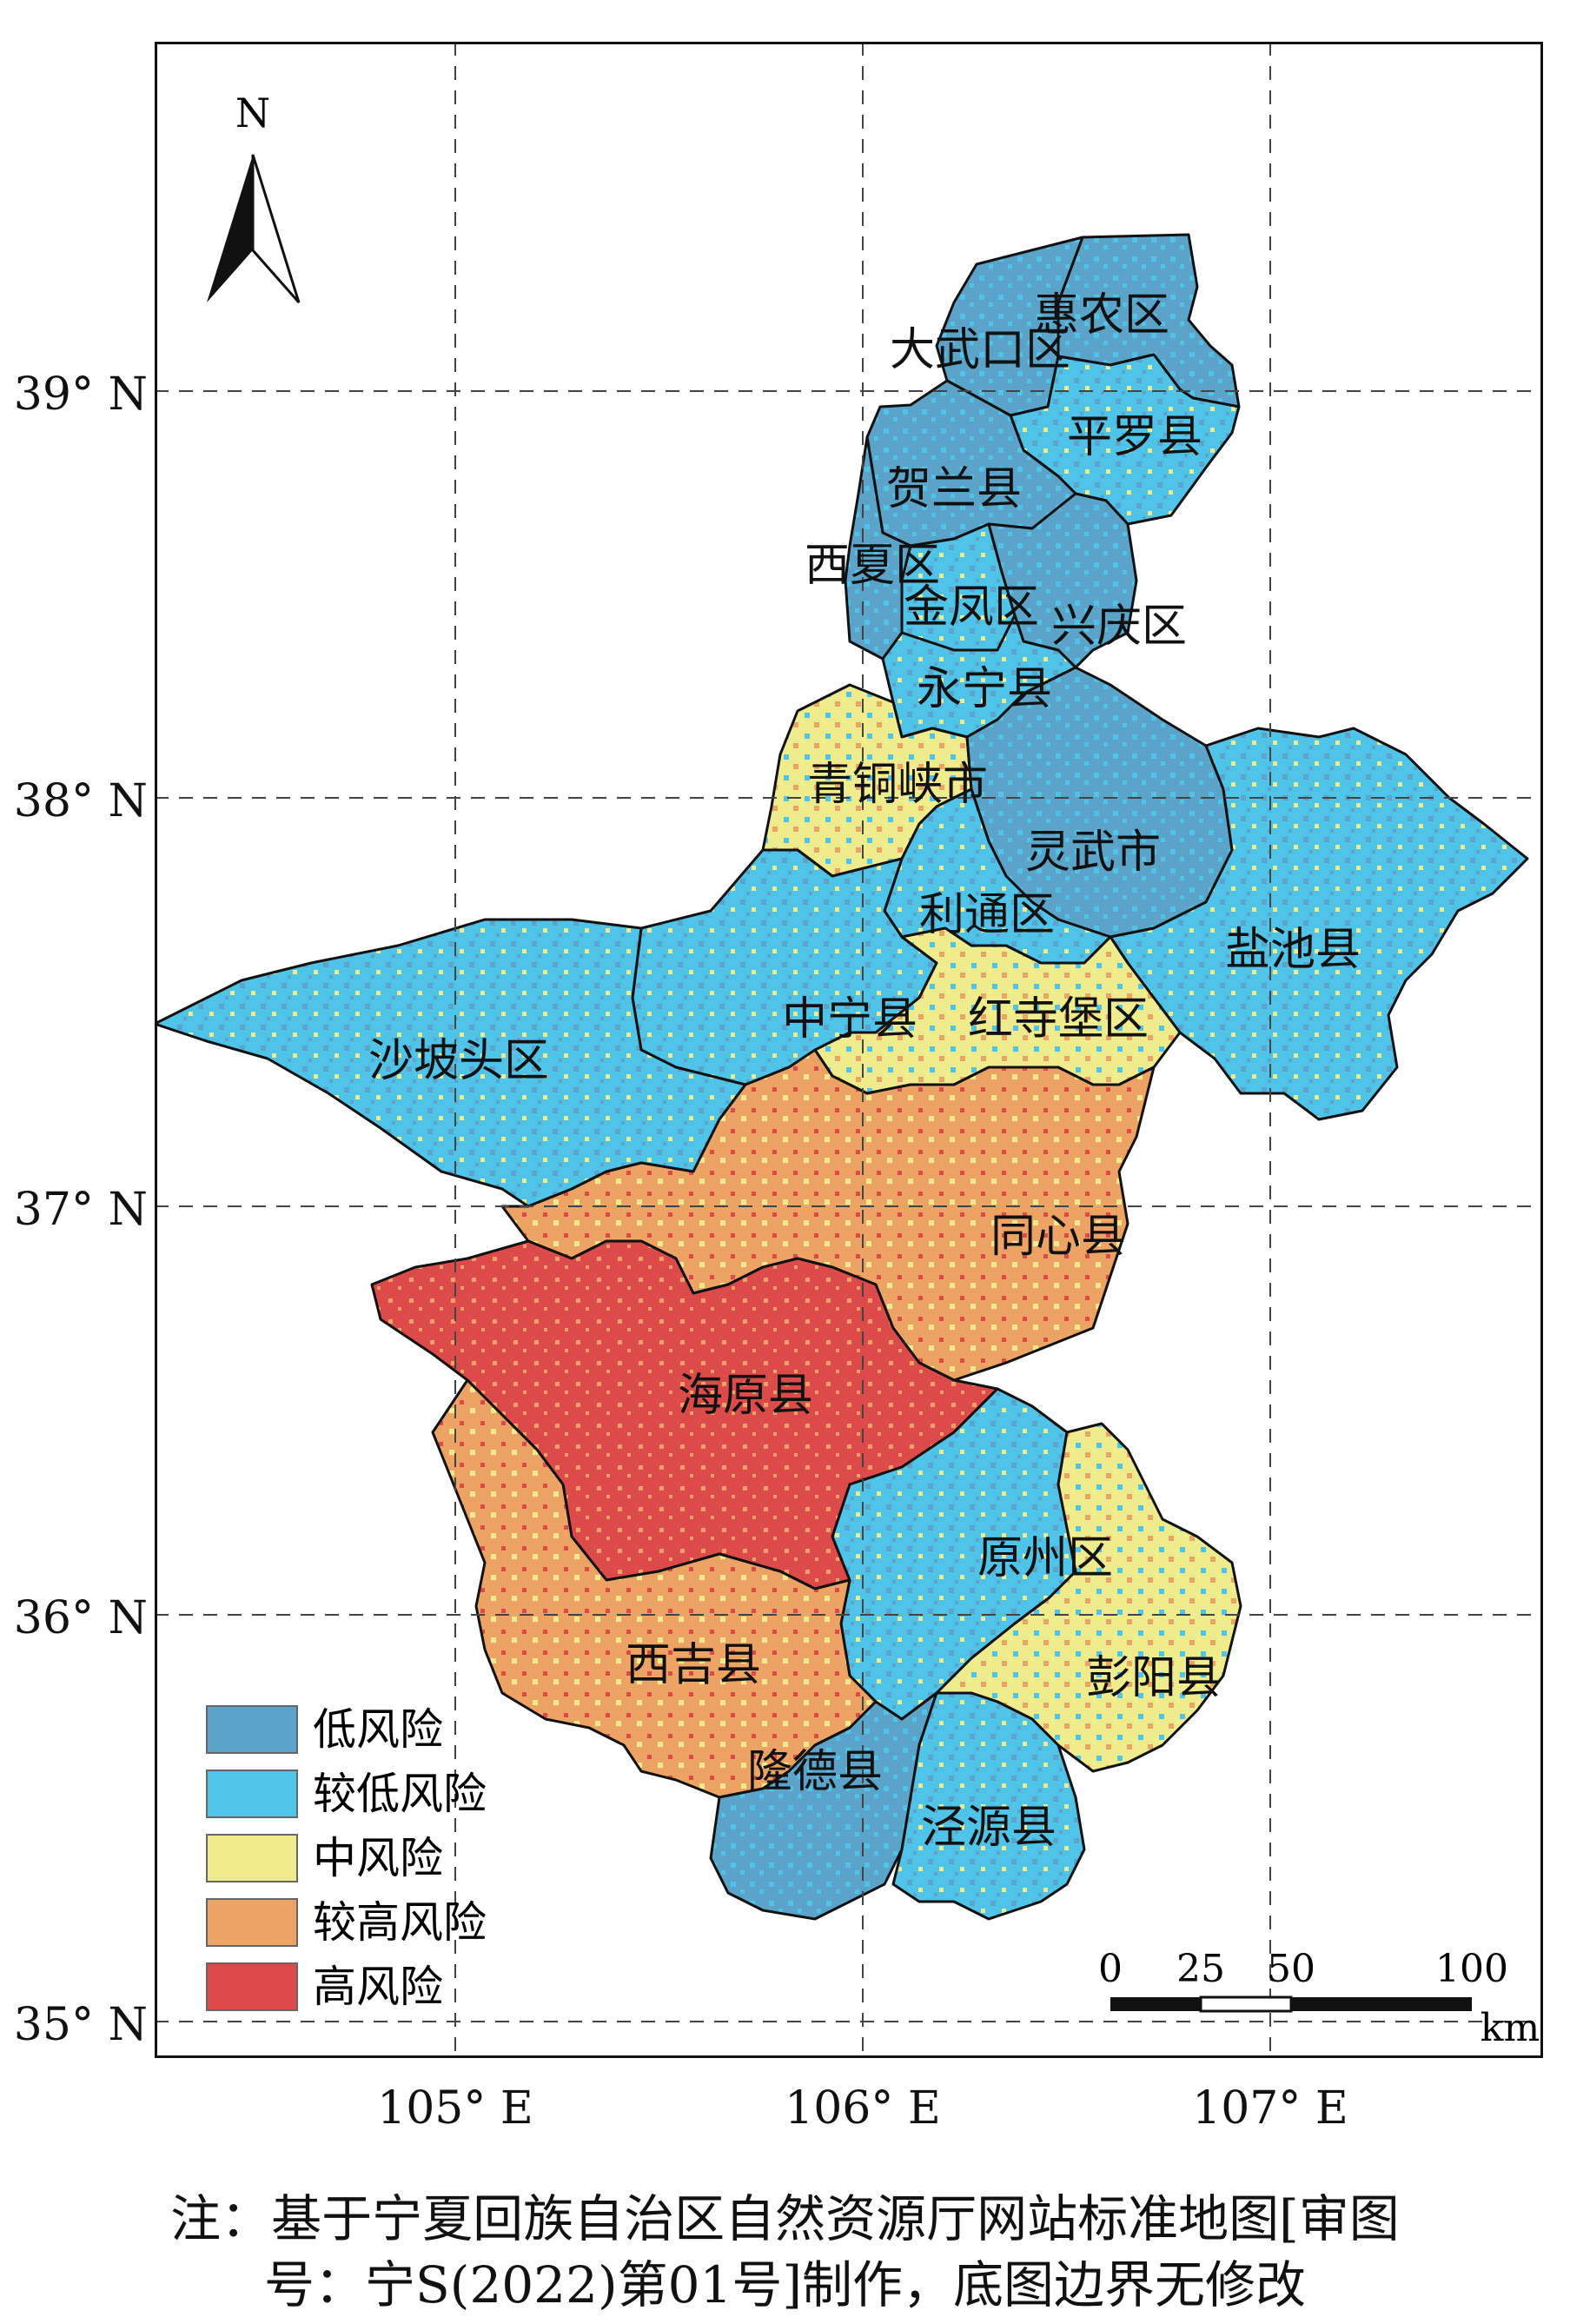 The width and height of the screenshot is (1570, 2324). Describe the element at coordinates (746, 1396) in the screenshot. I see `district-label: 海原县` at that location.